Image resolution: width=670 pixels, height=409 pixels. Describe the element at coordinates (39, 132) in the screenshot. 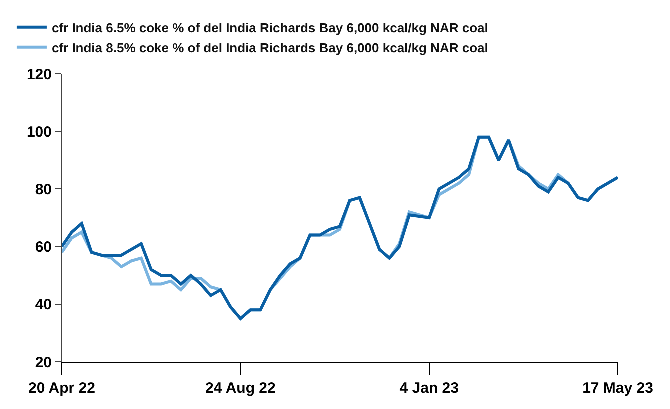

I see `y-tick-label: 100` at that location.